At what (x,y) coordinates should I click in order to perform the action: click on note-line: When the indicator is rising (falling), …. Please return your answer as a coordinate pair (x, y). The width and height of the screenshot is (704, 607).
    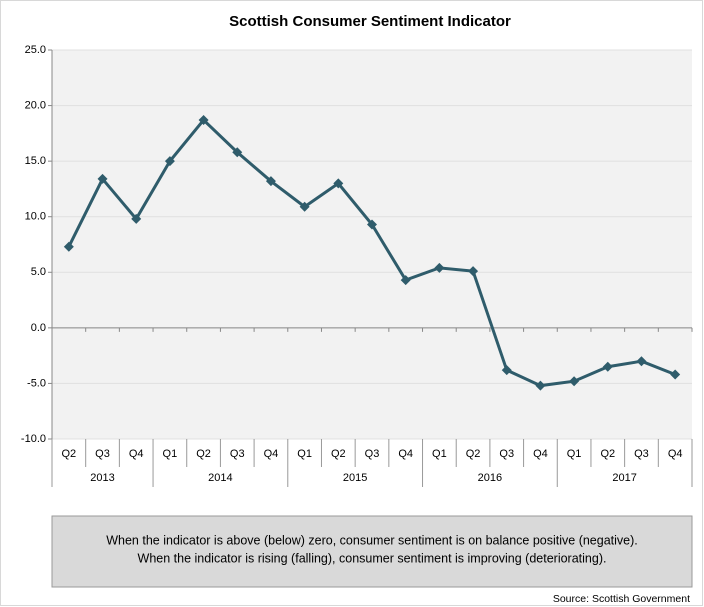
    Looking at the image, I should click on (372, 558).